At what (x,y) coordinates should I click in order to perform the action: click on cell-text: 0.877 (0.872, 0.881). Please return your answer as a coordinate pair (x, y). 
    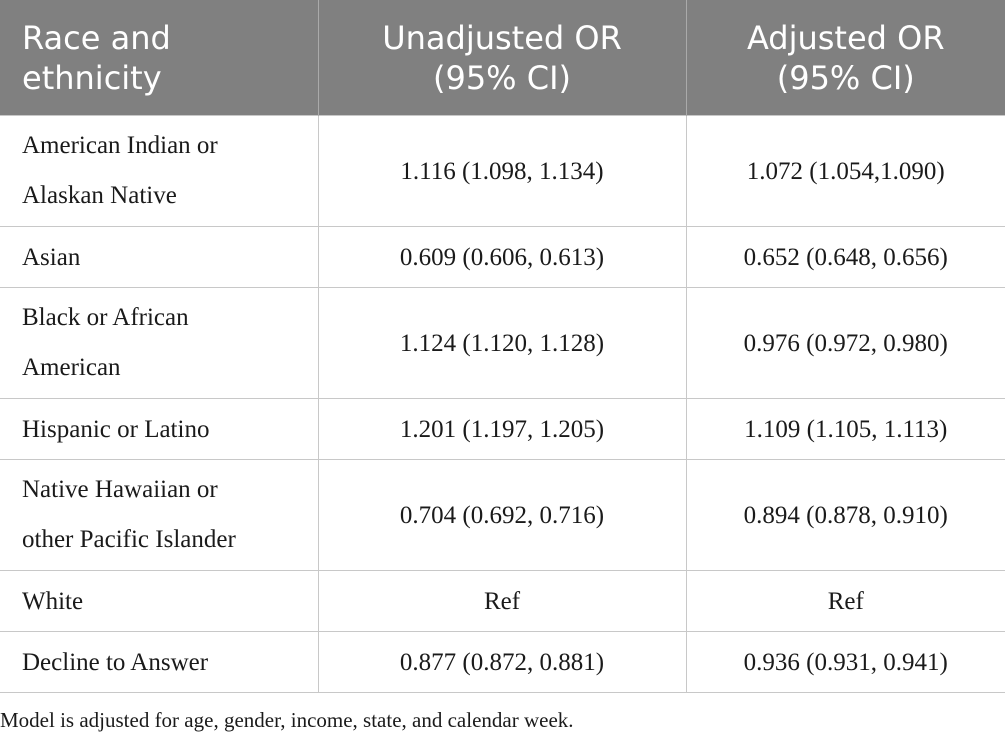
    Looking at the image, I should click on (502, 662).